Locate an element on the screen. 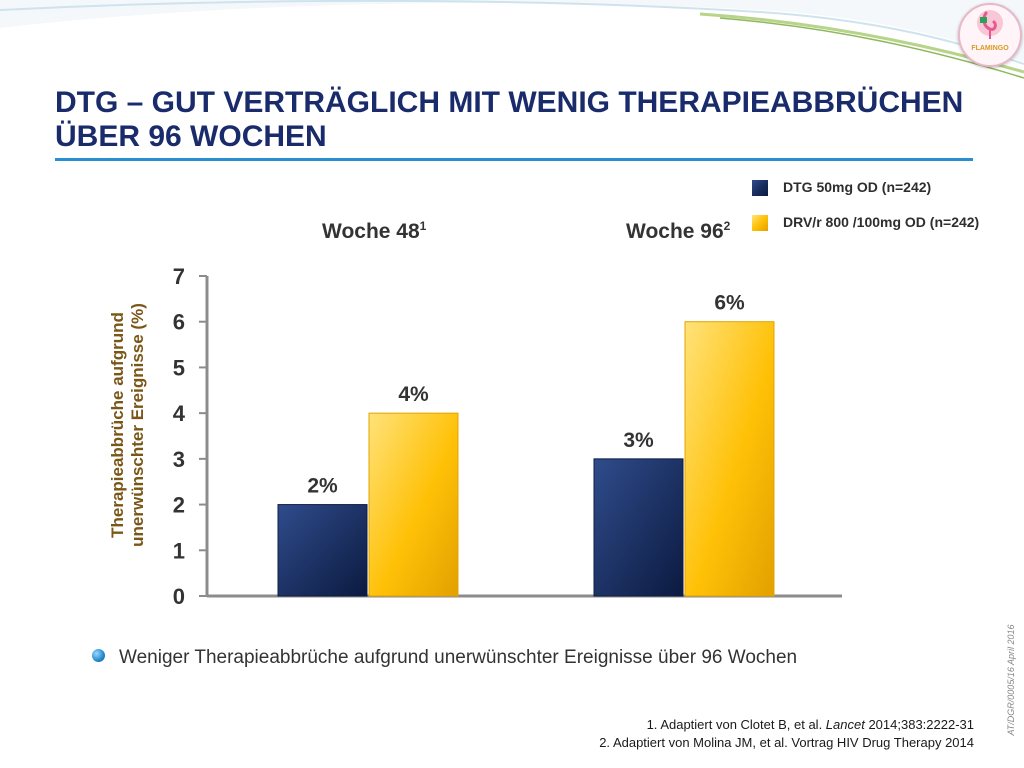 This screenshot has width=1024, height=768. data-label: 4% is located at coordinates (413, 394).